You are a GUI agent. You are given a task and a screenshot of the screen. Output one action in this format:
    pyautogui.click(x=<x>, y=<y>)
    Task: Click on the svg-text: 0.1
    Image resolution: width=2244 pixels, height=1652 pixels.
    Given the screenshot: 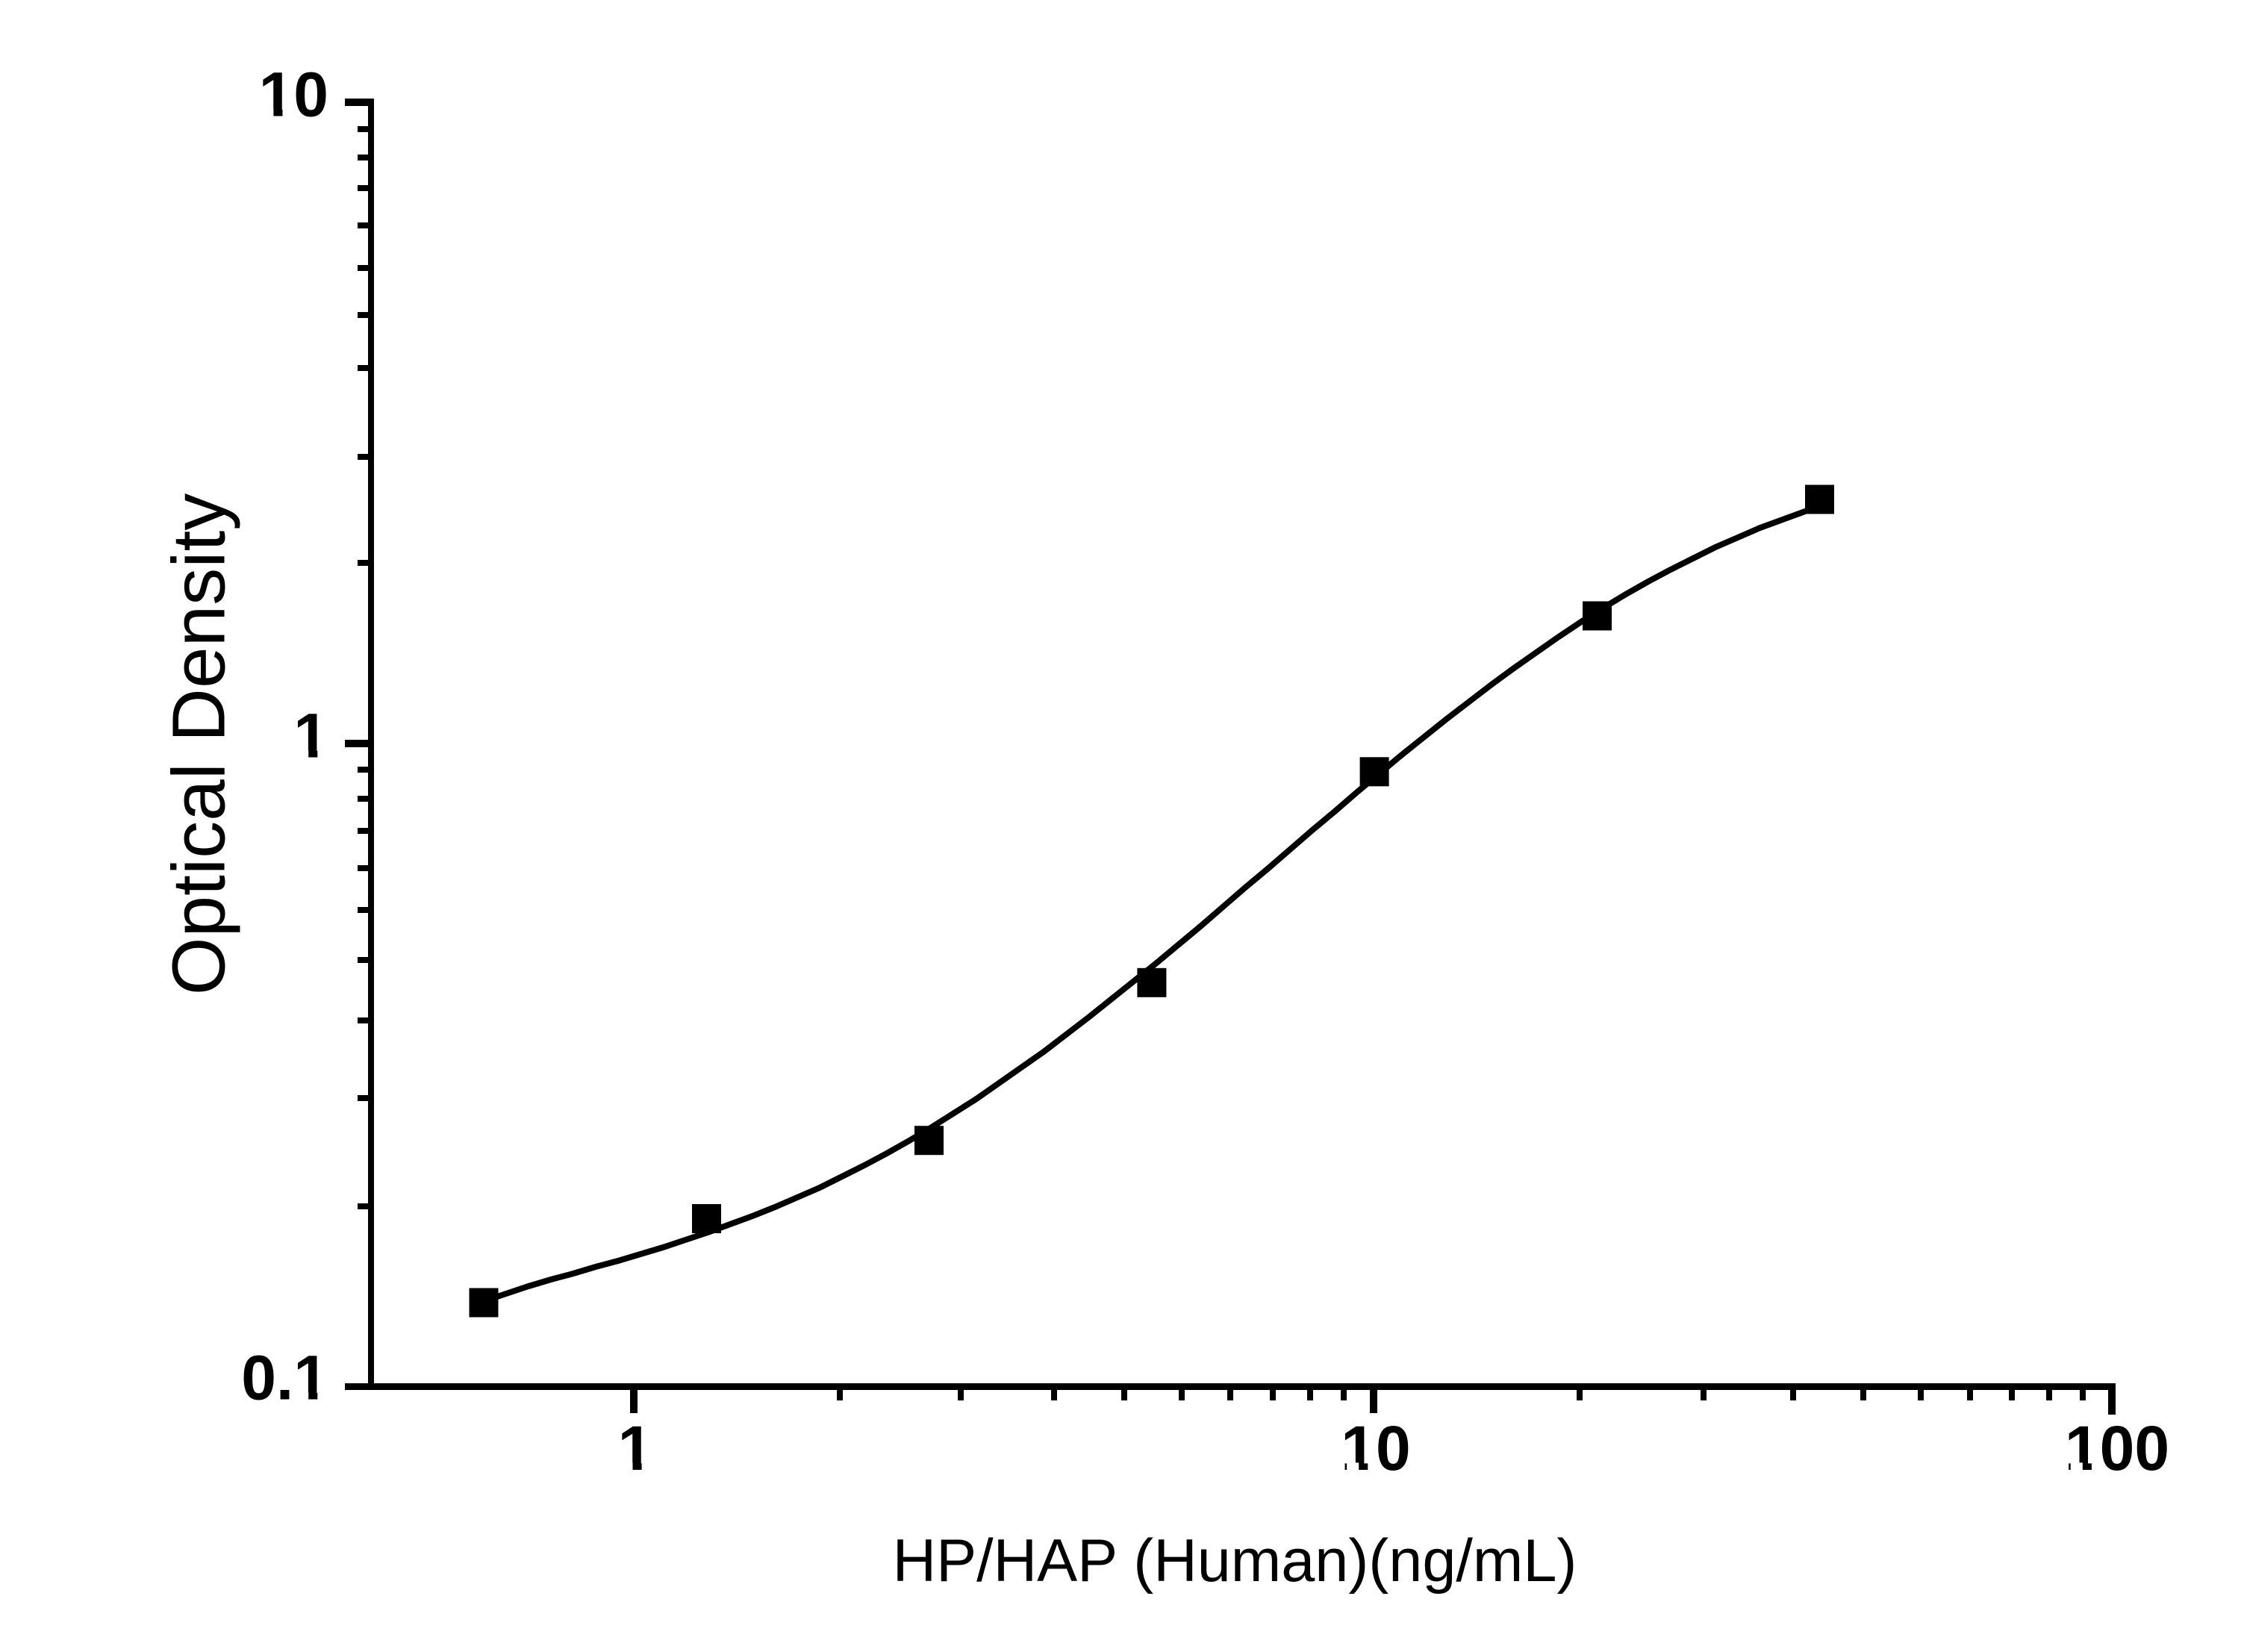 What is the action you would take?
    pyautogui.click(x=284, y=1378)
    